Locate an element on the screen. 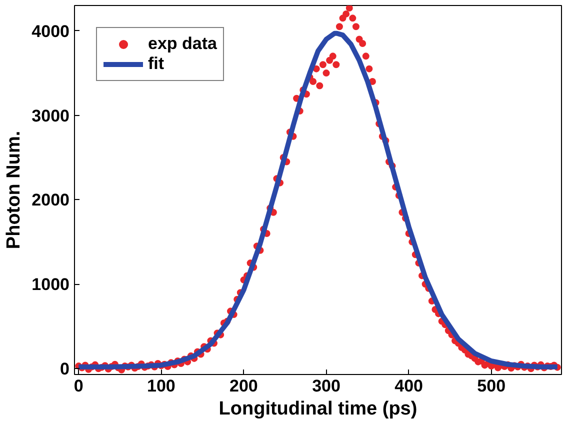 The height and width of the screenshot is (422, 565). y-axis-title: Photon Num. is located at coordinates (14, 190).